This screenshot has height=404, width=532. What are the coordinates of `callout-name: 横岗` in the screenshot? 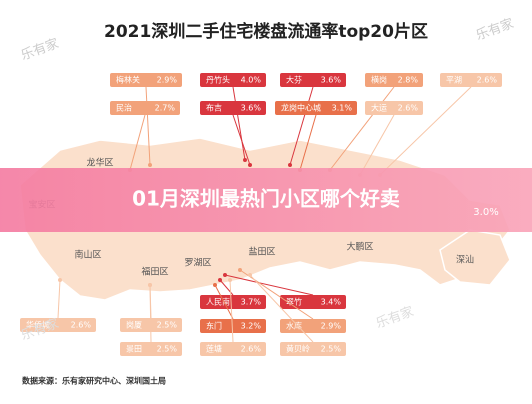 It's located at (379, 80).